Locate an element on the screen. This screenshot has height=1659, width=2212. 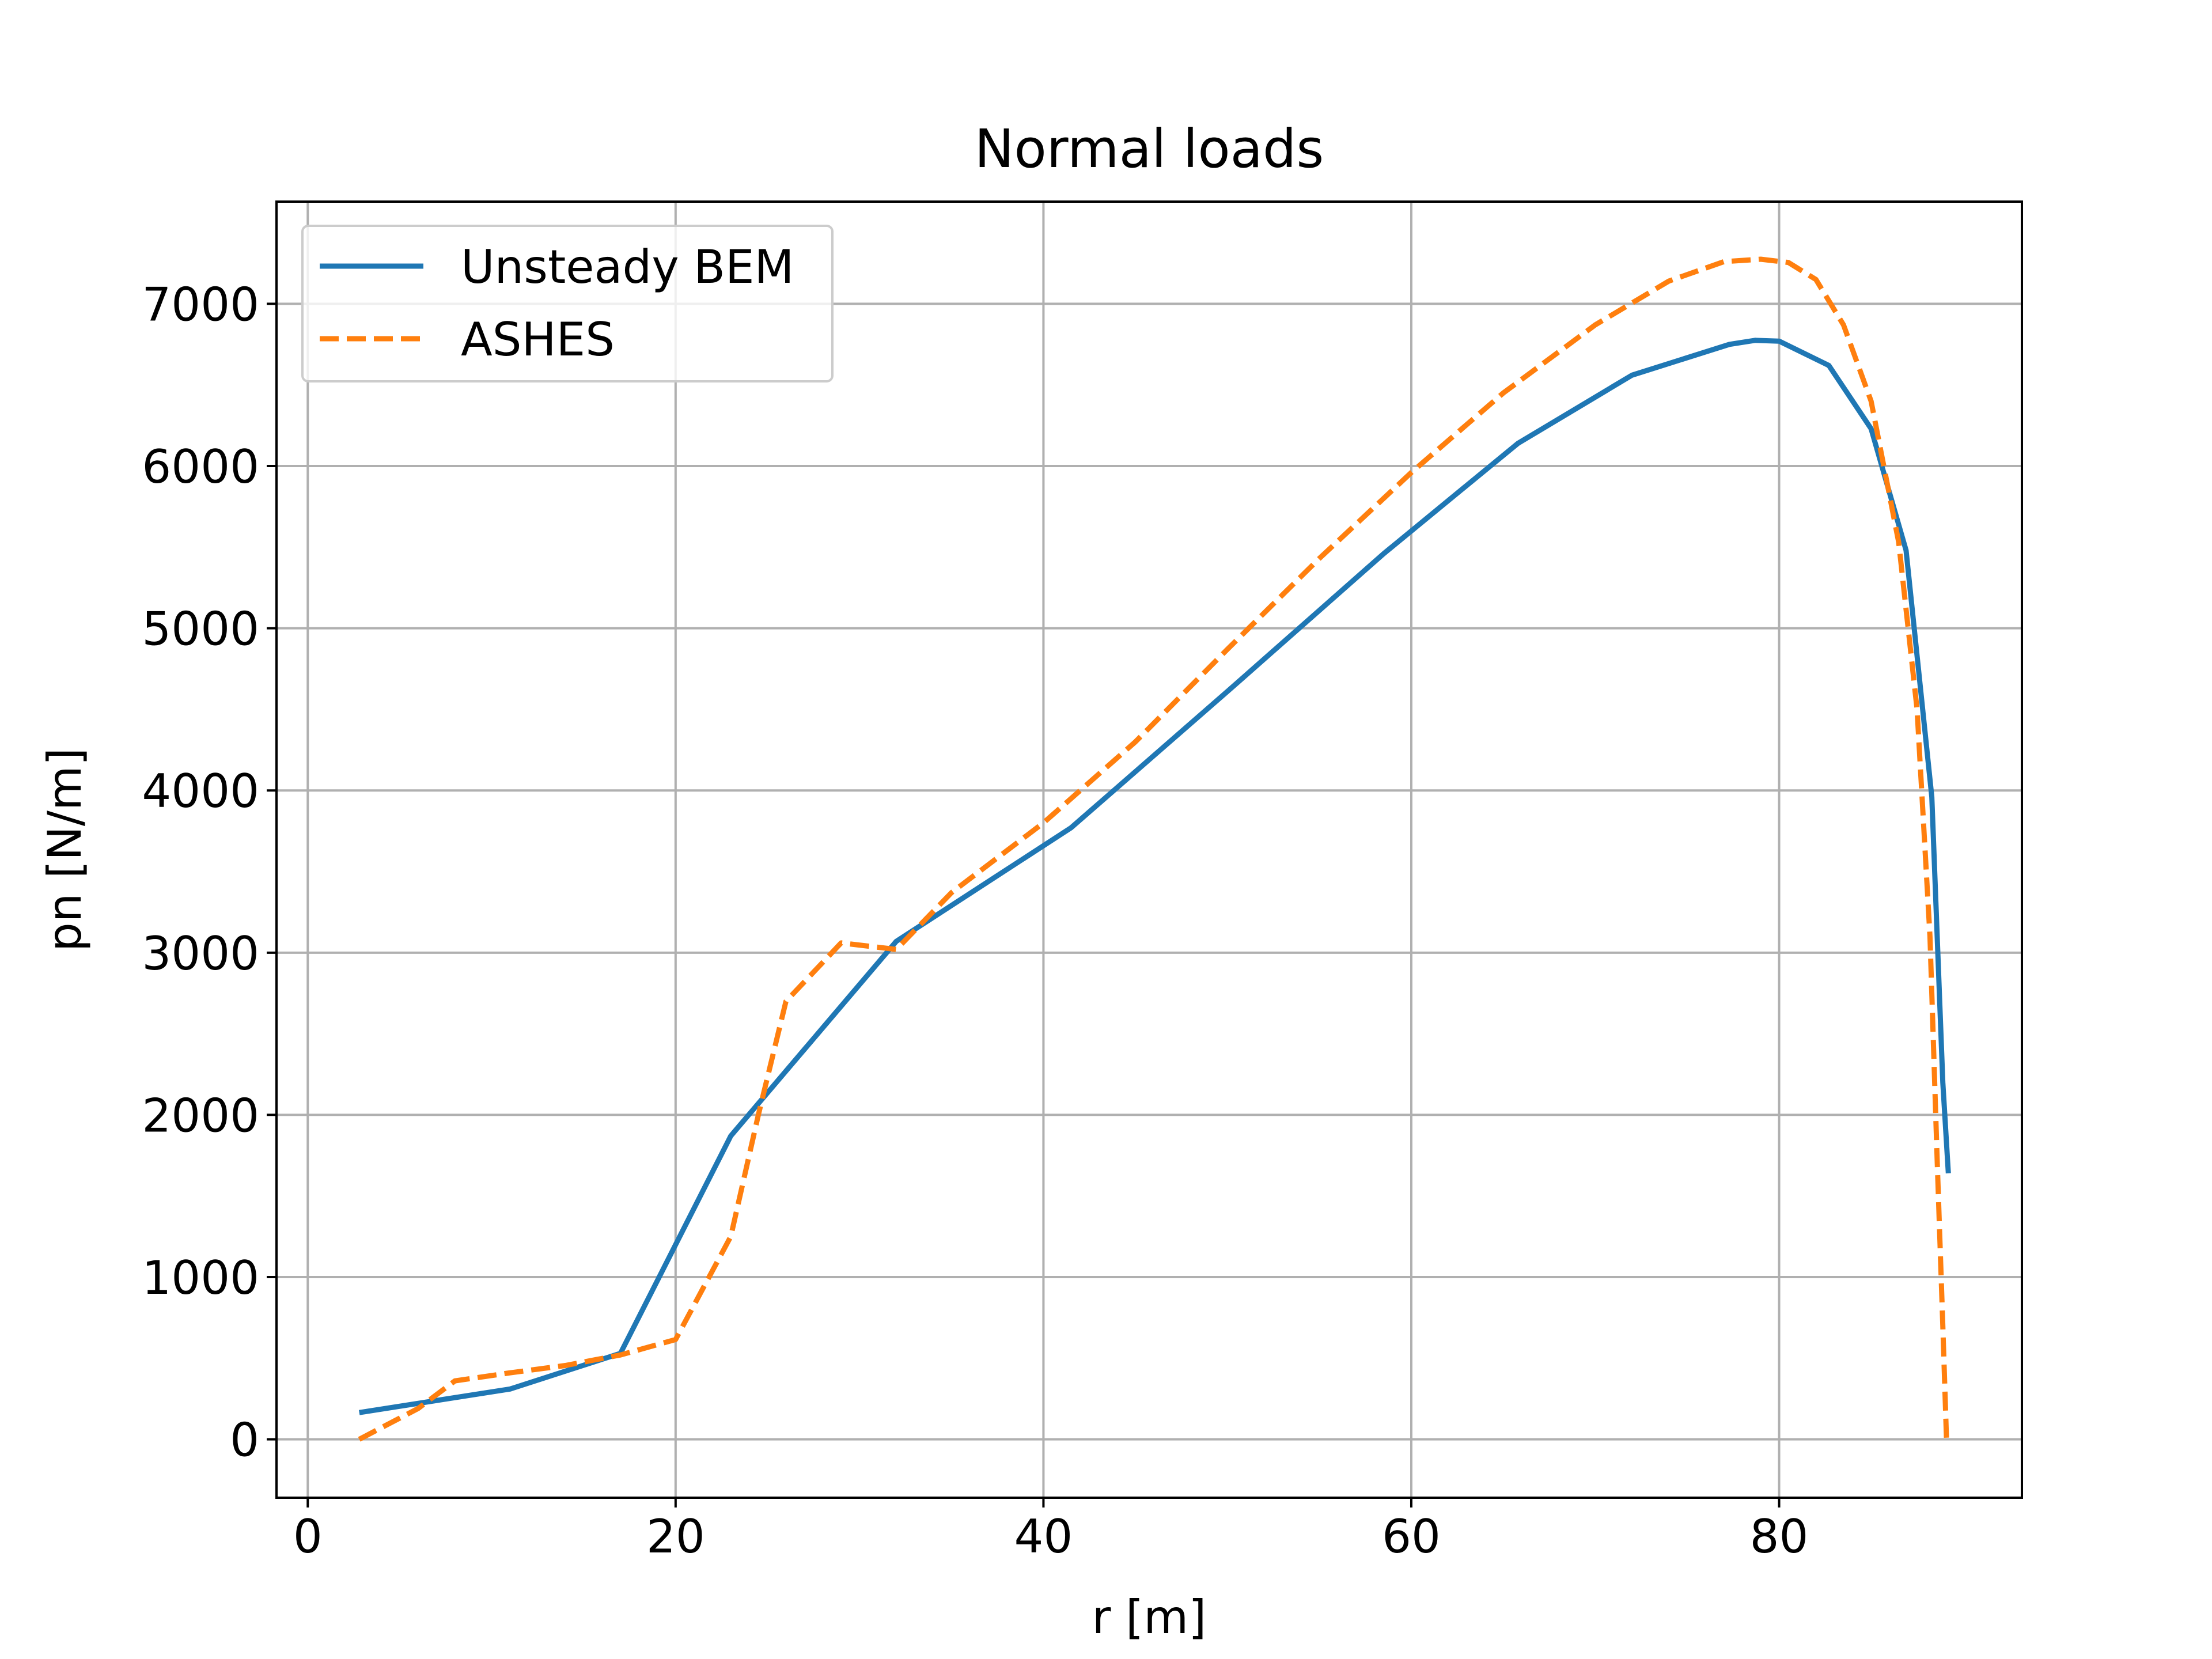
chart-title: Normal loads is located at coordinates (1149, 149).